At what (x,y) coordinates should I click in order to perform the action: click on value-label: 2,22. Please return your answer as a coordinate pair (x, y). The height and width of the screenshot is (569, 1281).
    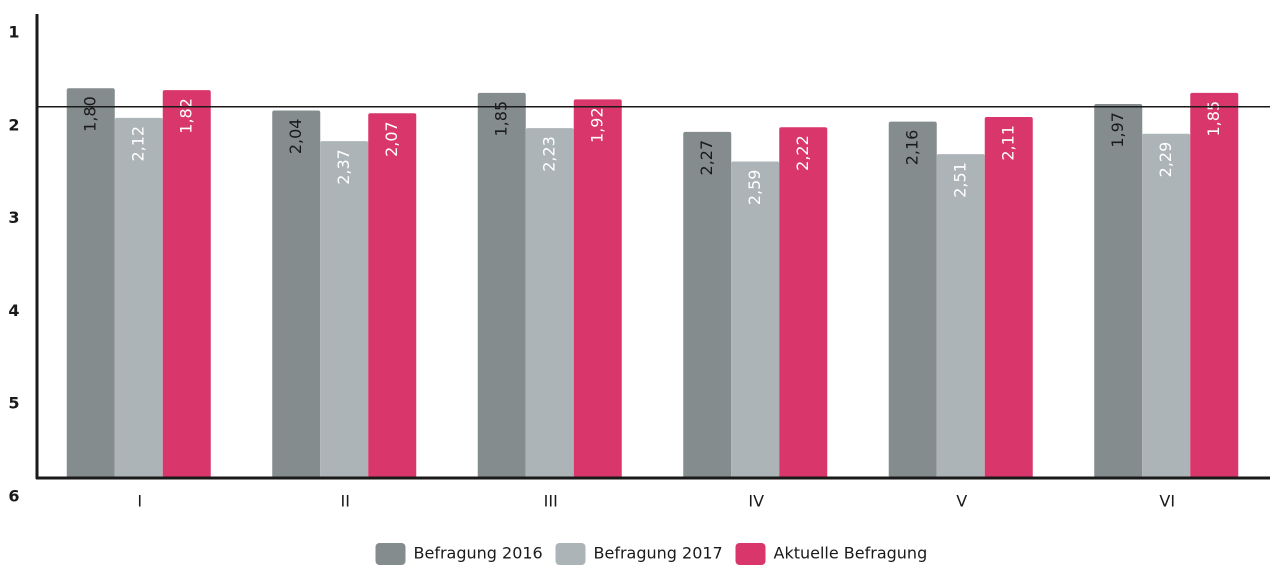
    Looking at the image, I should click on (802, 153).